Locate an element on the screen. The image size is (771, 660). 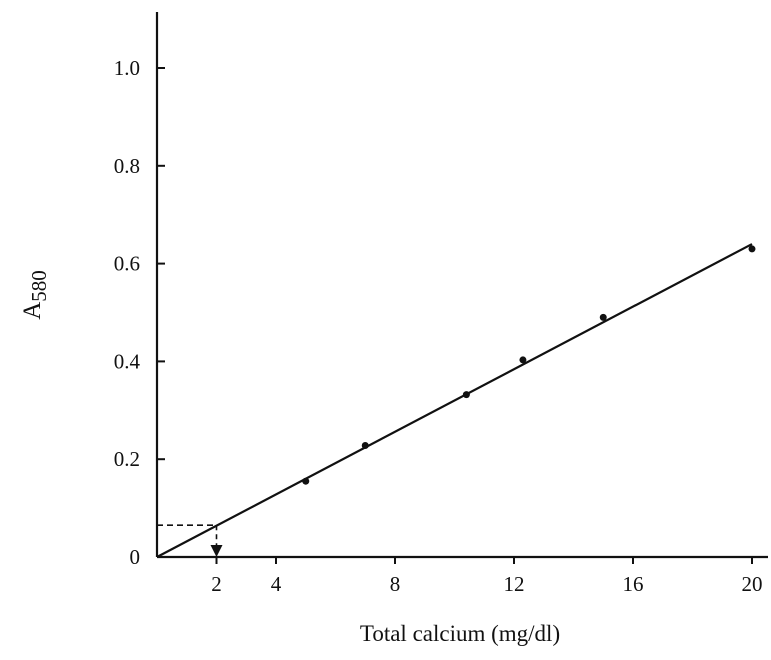
y-axis-title-subscript: 580 is located at coordinates (39, 286).